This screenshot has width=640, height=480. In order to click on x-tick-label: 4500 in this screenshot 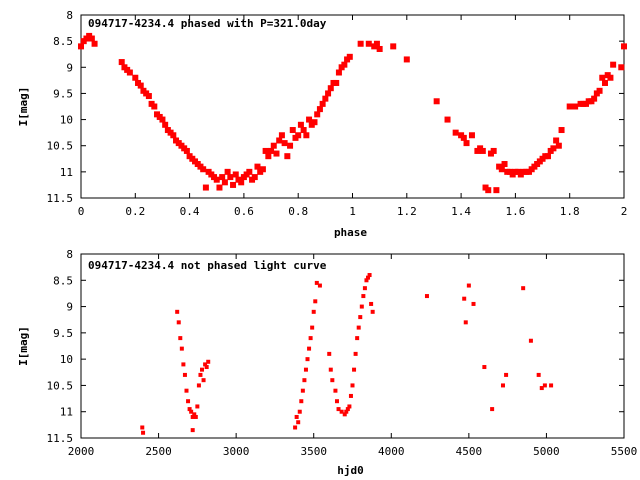, I will do `click(469, 451)`.